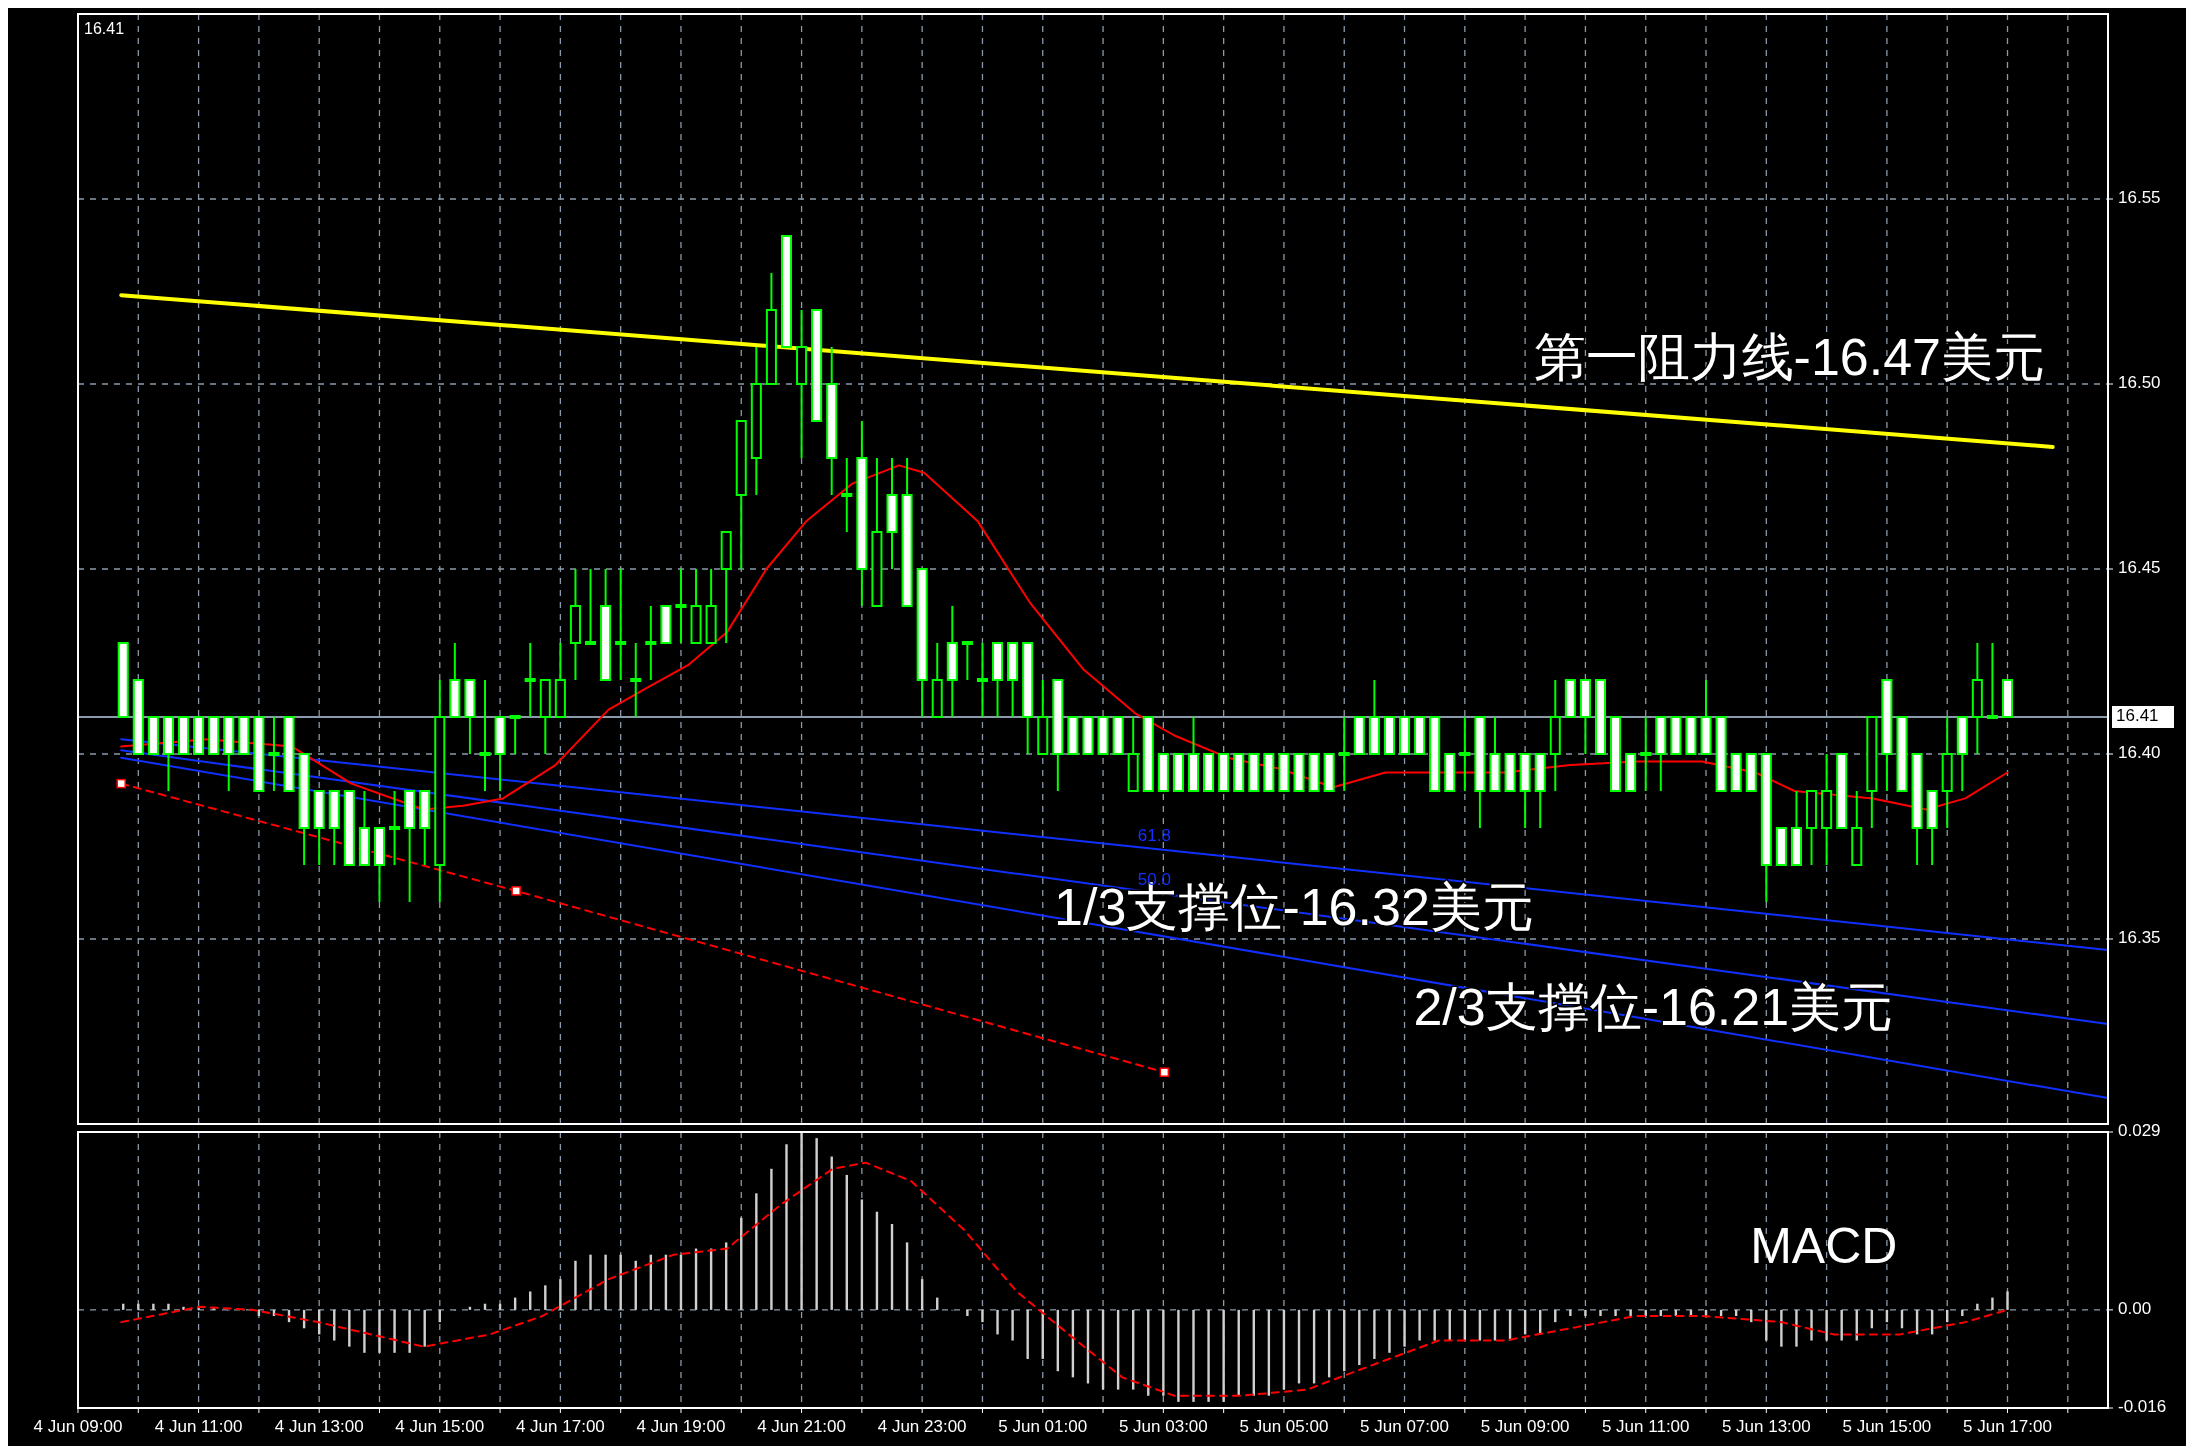  Describe the element at coordinates (2139, 198) in the screenshot. I see `y-tick-label: 16.55` at that location.